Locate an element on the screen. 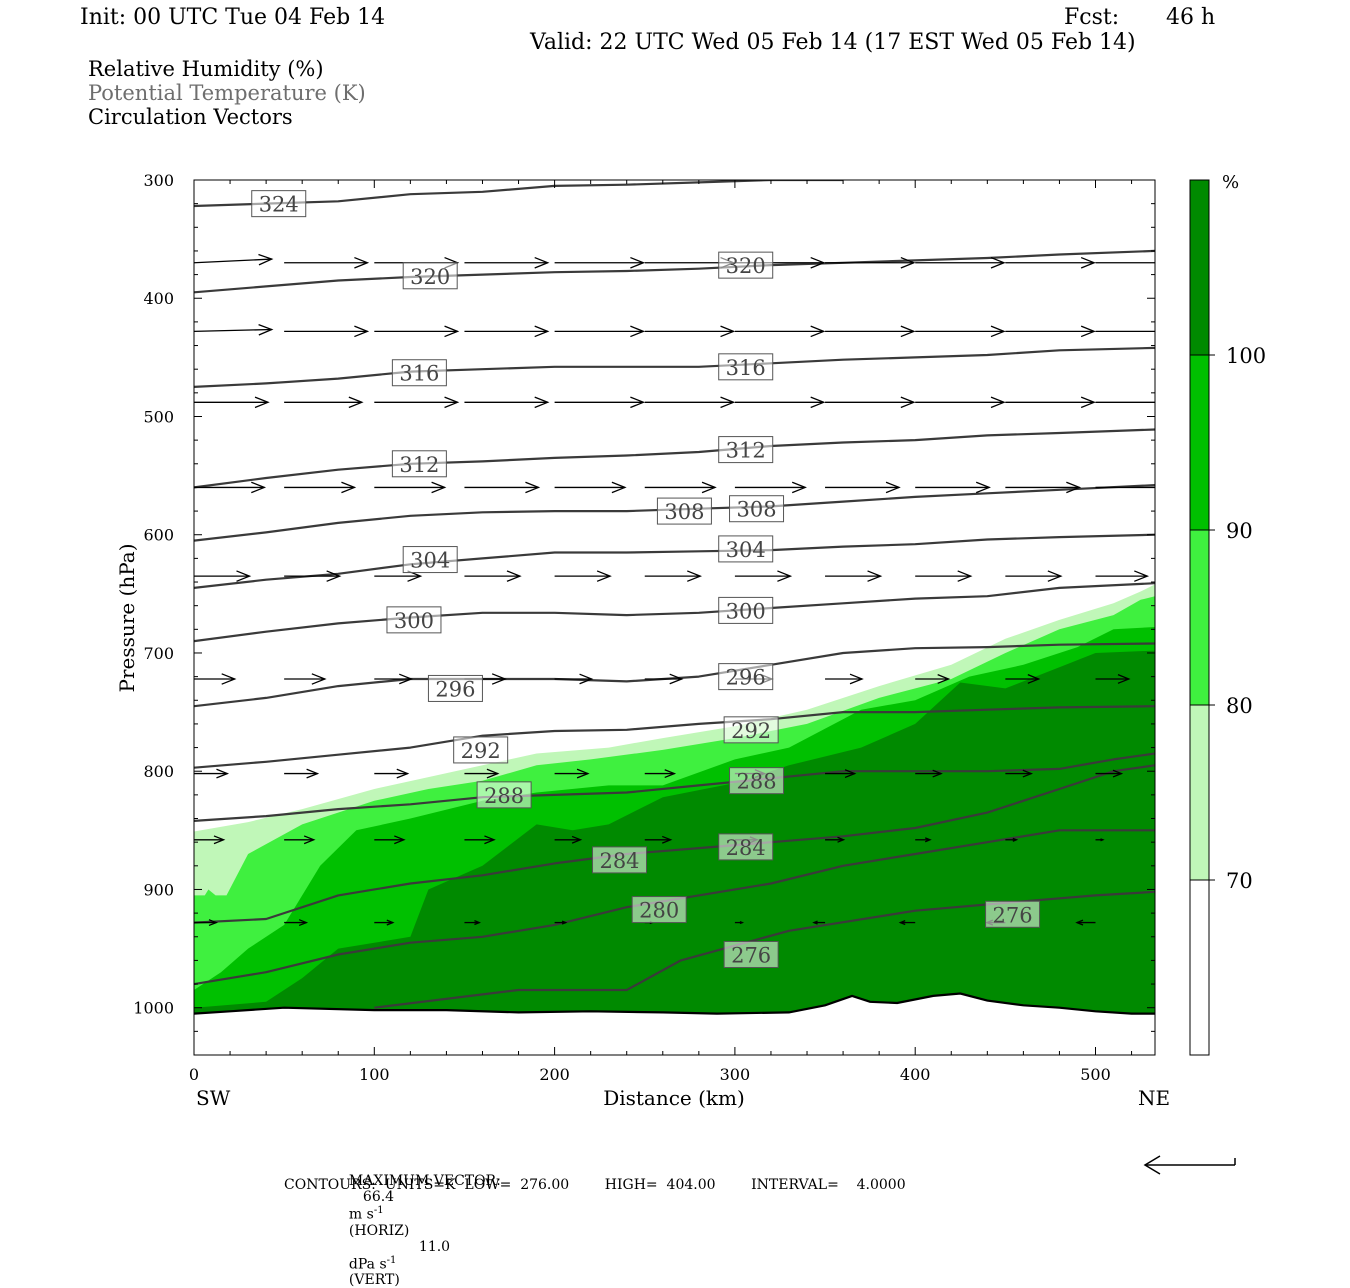  contour-label-text: 324 is located at coordinates (279, 205).